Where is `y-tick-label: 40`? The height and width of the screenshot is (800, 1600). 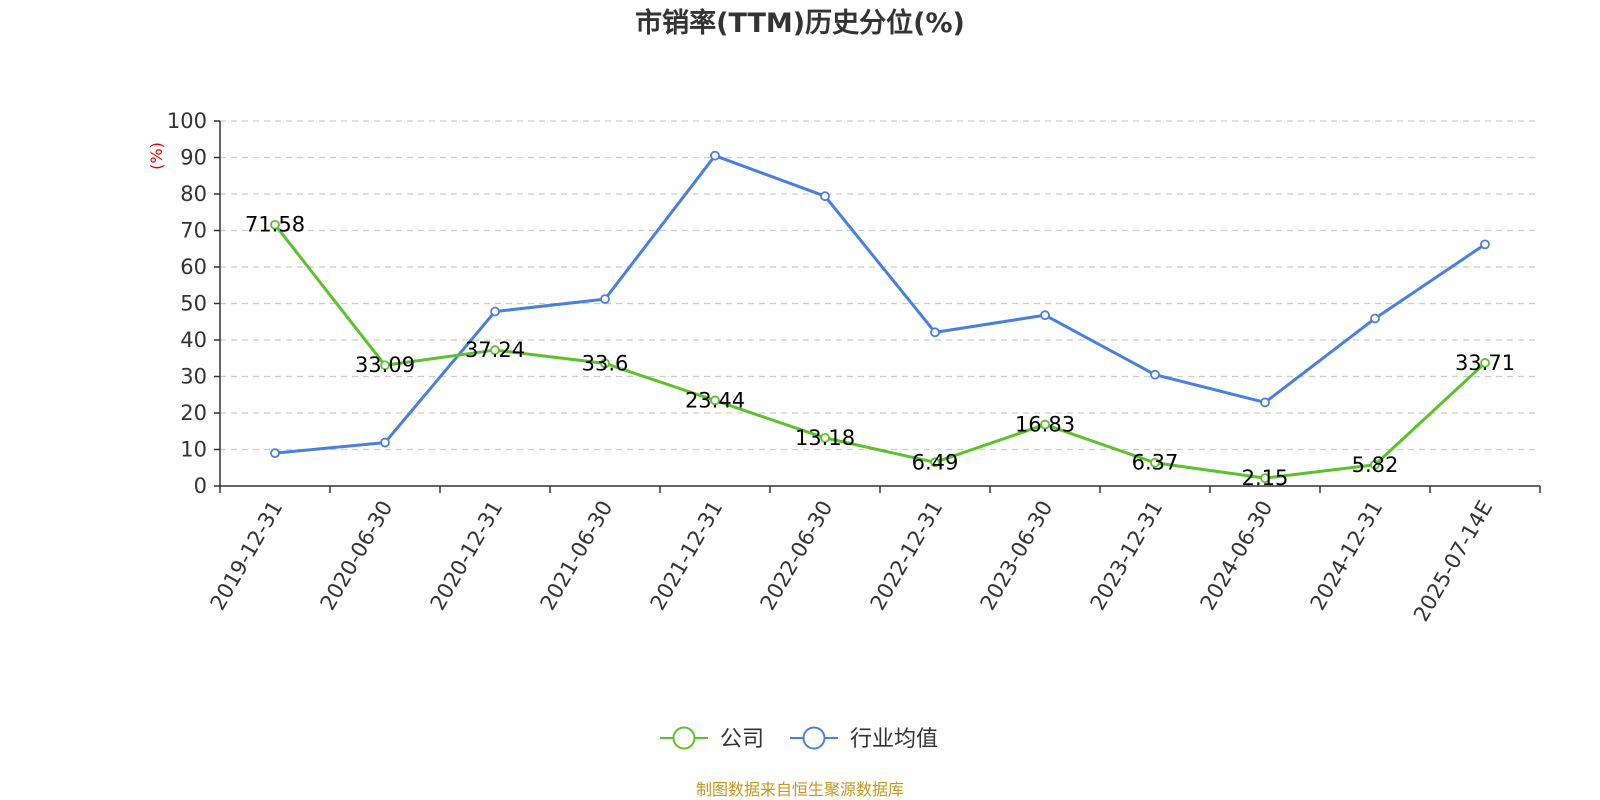 y-tick-label: 40 is located at coordinates (193, 340).